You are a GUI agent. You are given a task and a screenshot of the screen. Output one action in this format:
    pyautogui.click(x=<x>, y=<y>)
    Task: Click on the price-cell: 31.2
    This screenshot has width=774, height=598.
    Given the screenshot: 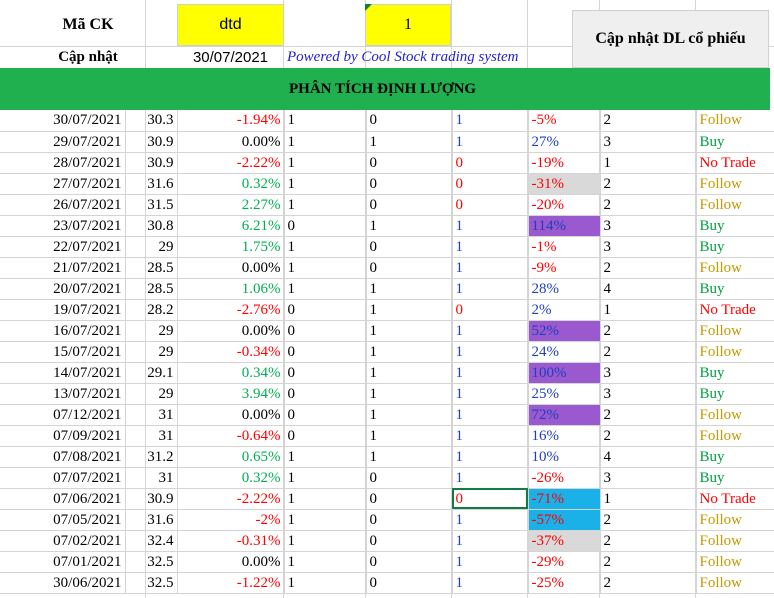 What is the action you would take?
    pyautogui.click(x=151, y=457)
    